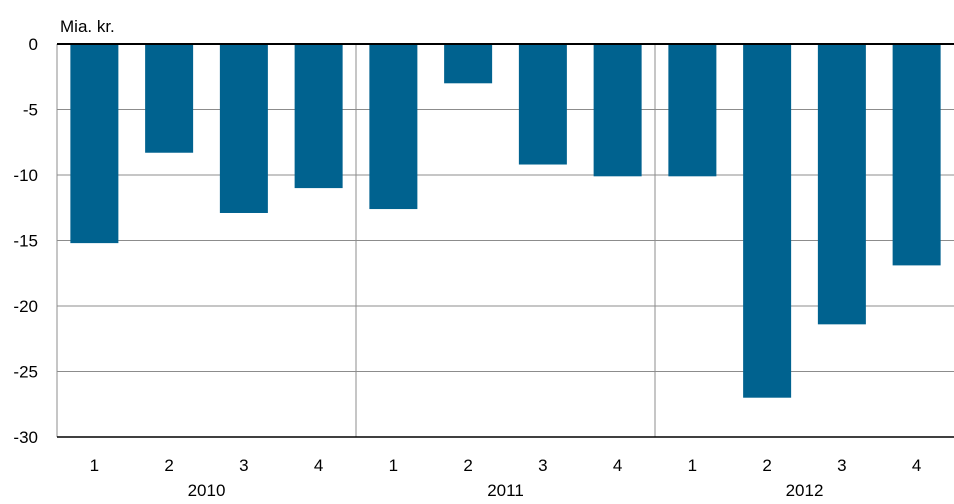 This screenshot has height=504, width=954. Describe the element at coordinates (207, 490) in the screenshot. I see `group-label: 2010` at that location.